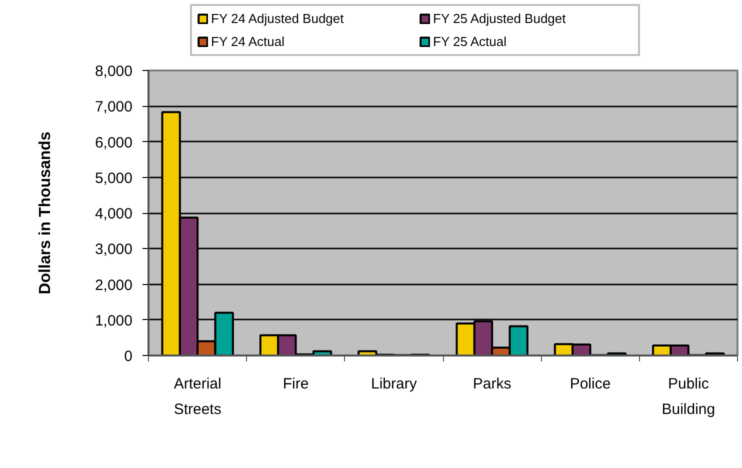 This screenshot has width=742, height=468. Describe the element at coordinates (394, 384) in the screenshot. I see `x-tick-label: Library` at that location.